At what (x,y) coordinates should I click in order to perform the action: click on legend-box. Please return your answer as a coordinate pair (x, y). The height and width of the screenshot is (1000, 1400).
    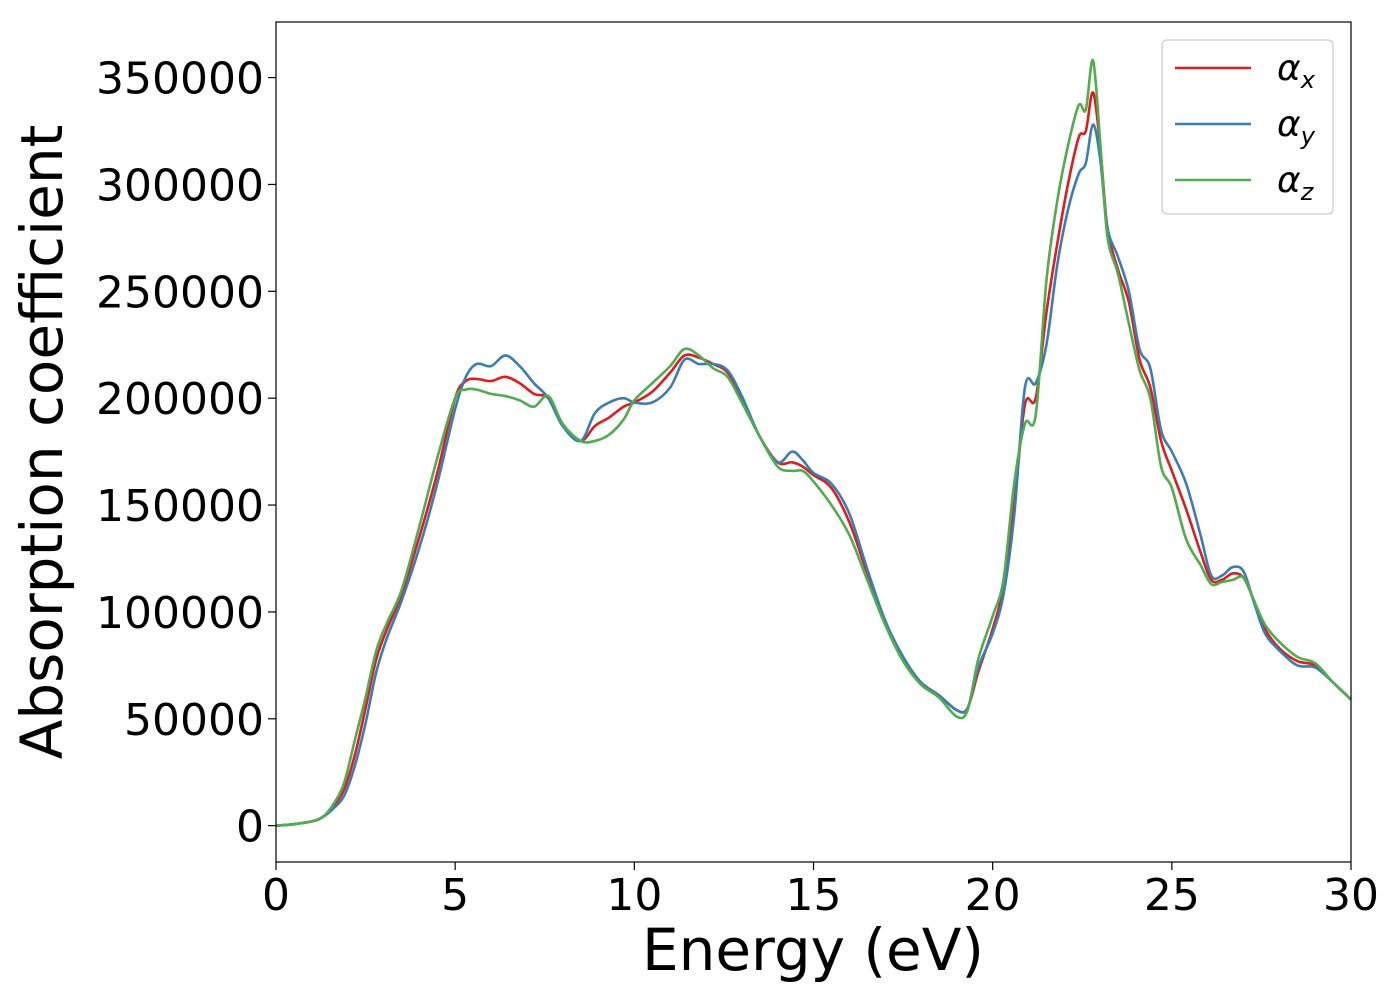
    Looking at the image, I should click on (1247, 127).